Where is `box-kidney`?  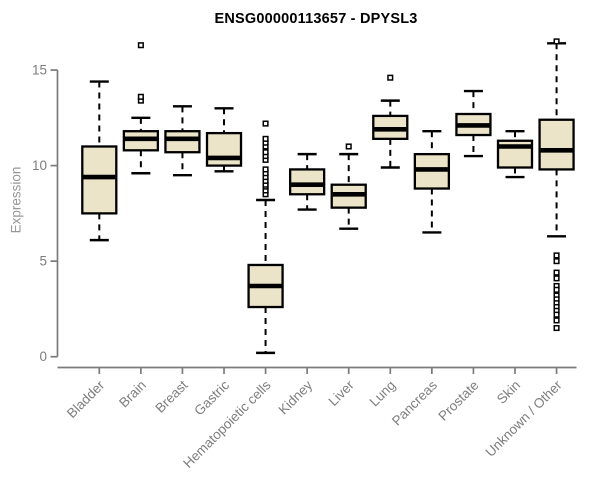
box-kidney is located at coordinates (307, 182).